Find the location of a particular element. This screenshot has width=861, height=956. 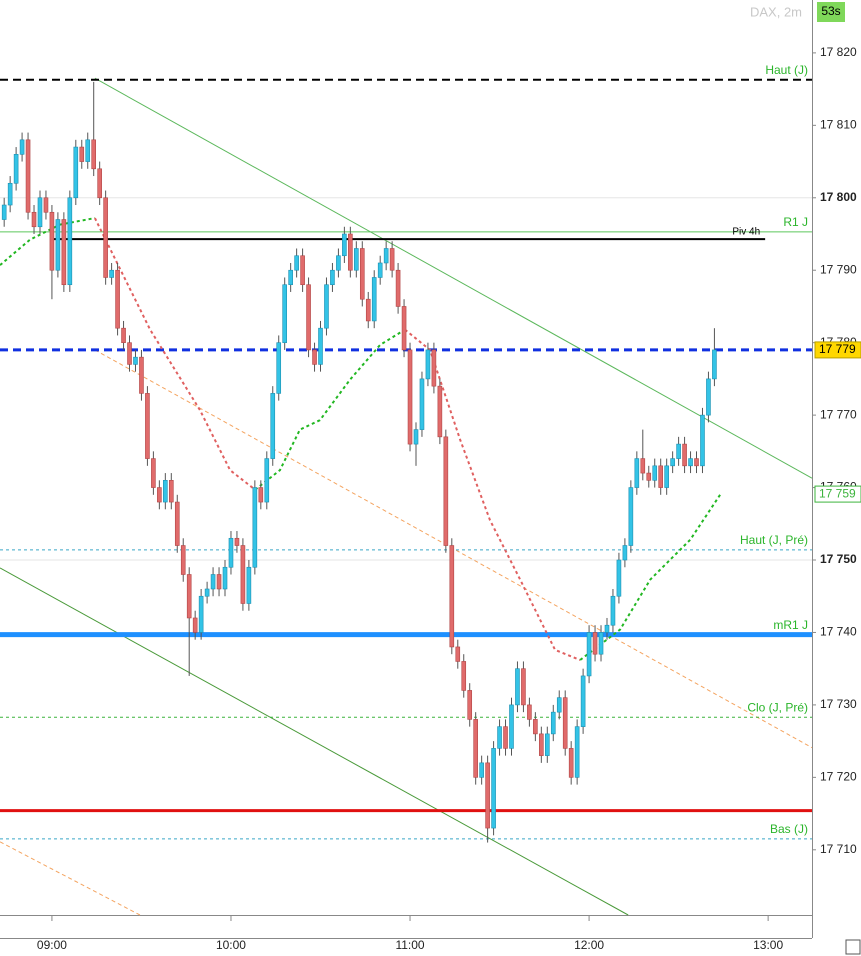

price-tag-label: 17 779 is located at coordinates (837, 349).